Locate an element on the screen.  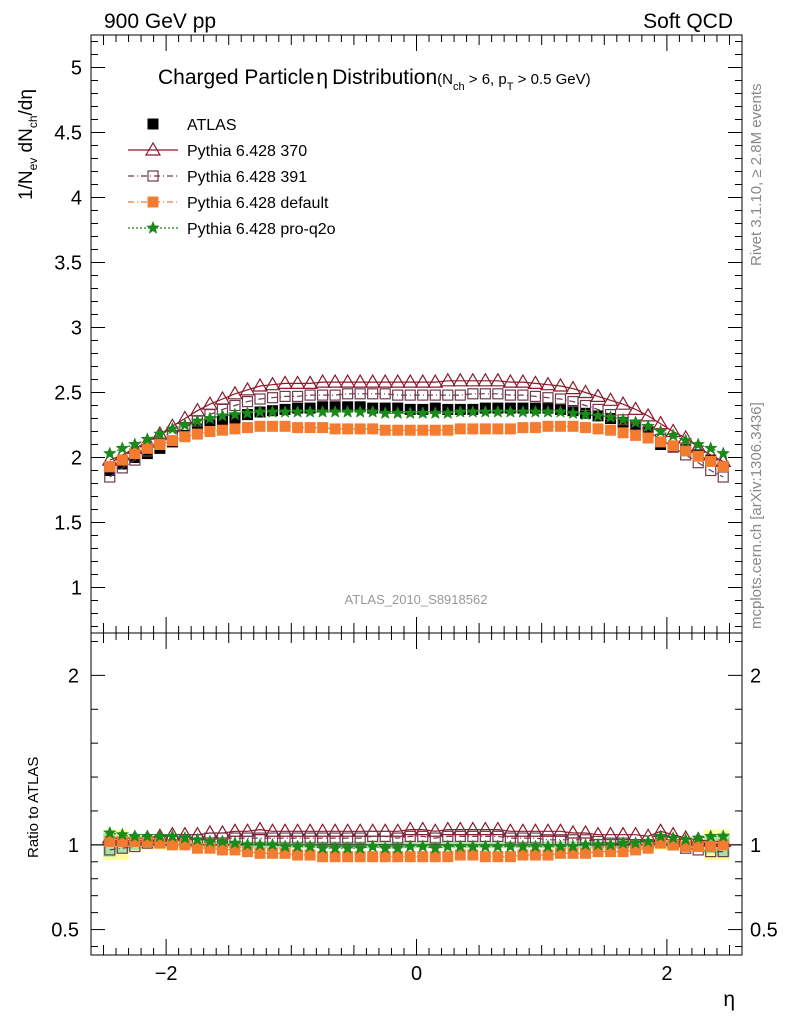
legend-label-pythia-6-428-pro-q2o: Pythia 6.428 pro-q2o is located at coordinates (261, 229).